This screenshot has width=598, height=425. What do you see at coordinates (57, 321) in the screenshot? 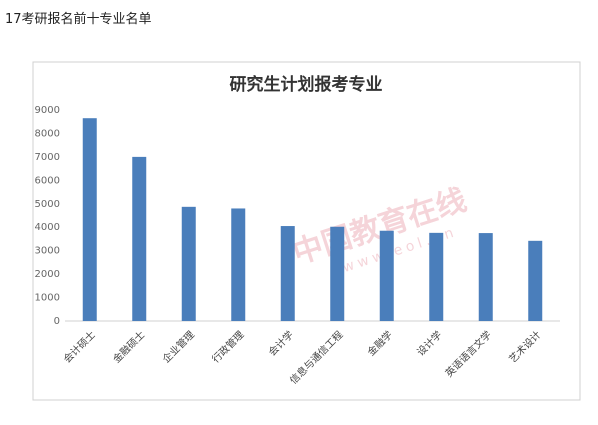
I see `y-tick-label: 0` at bounding box center [57, 321].